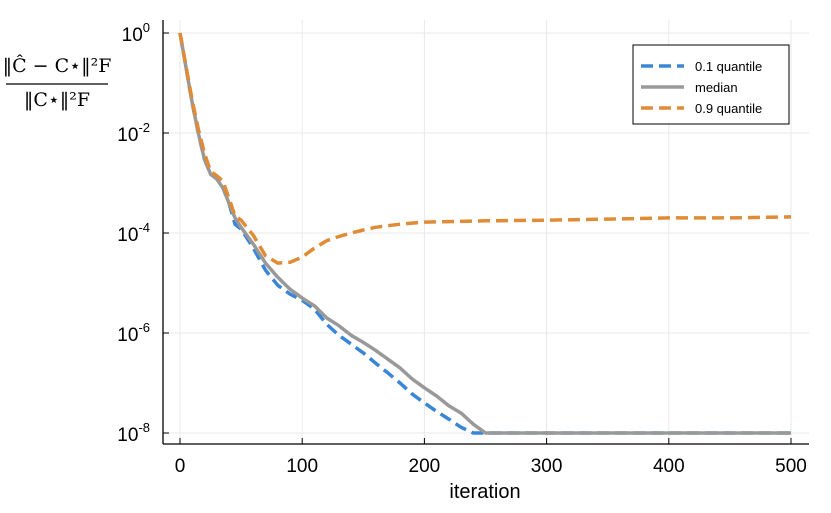 Image resolution: width=831 pixels, height=513 pixels. What do you see at coordinates (133, 133) in the screenshot?
I see `y-tick-label: 10⁻²` at bounding box center [133, 133].